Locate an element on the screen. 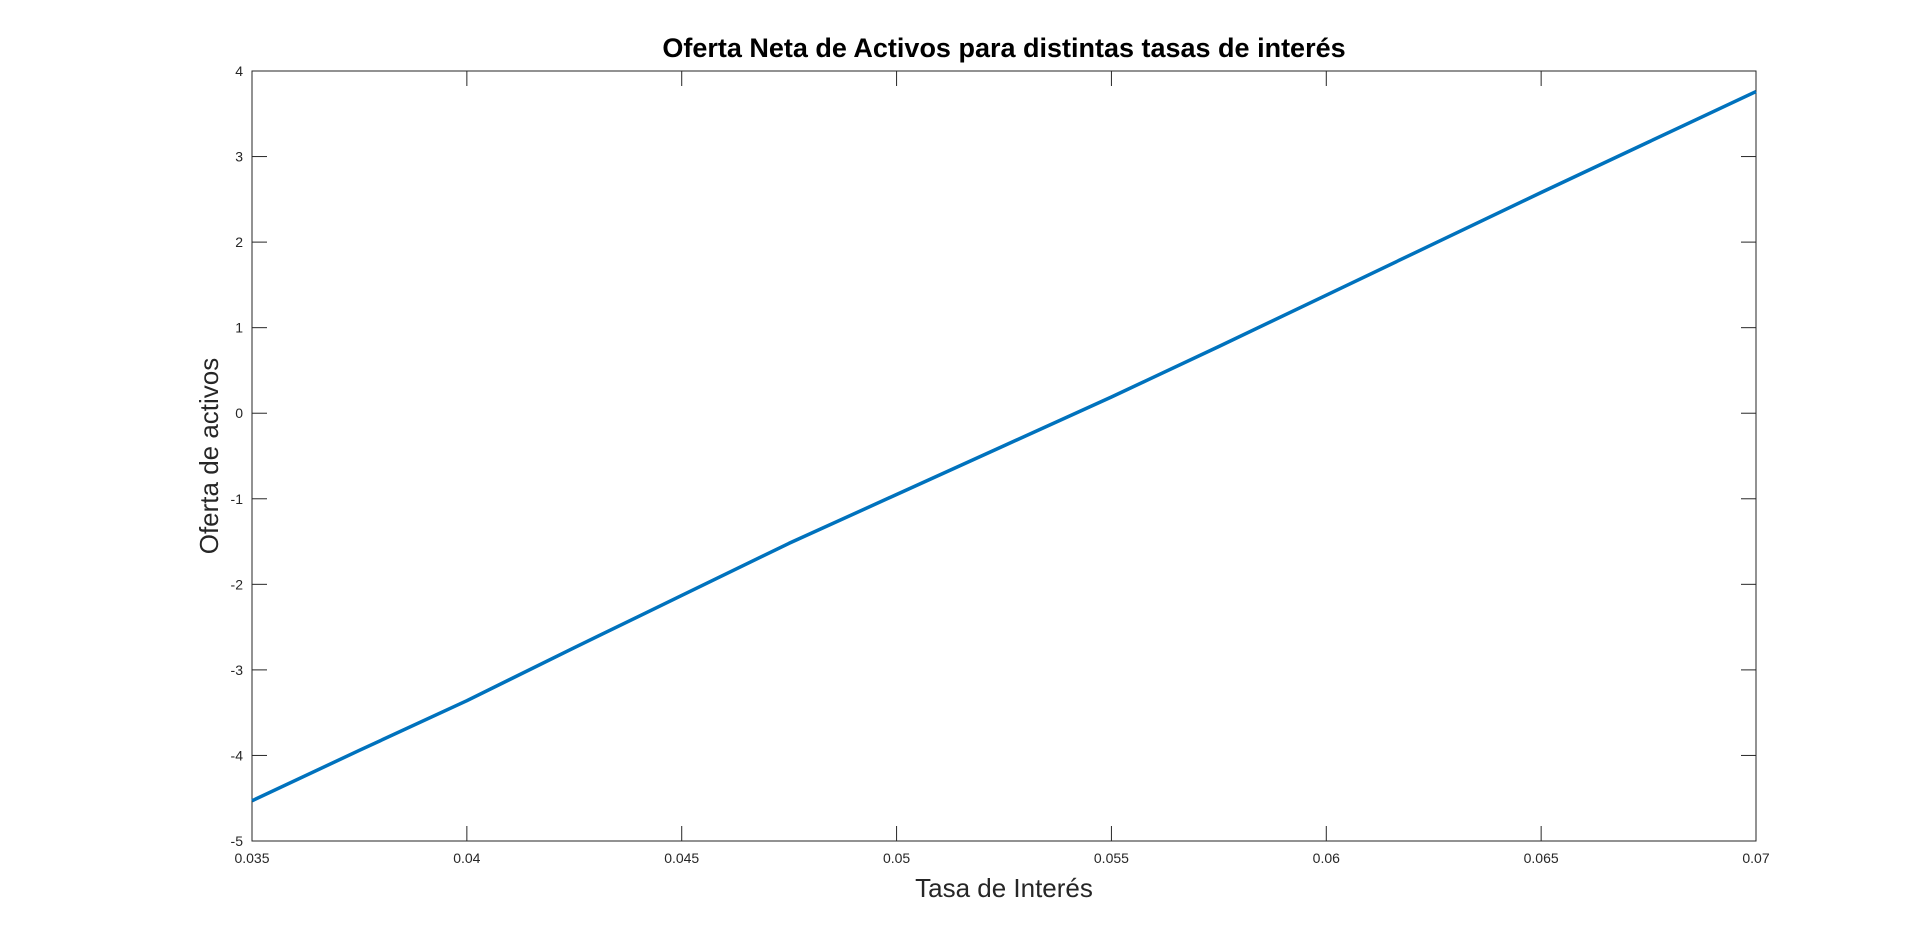  y-tick-label: 2 is located at coordinates (239, 242).